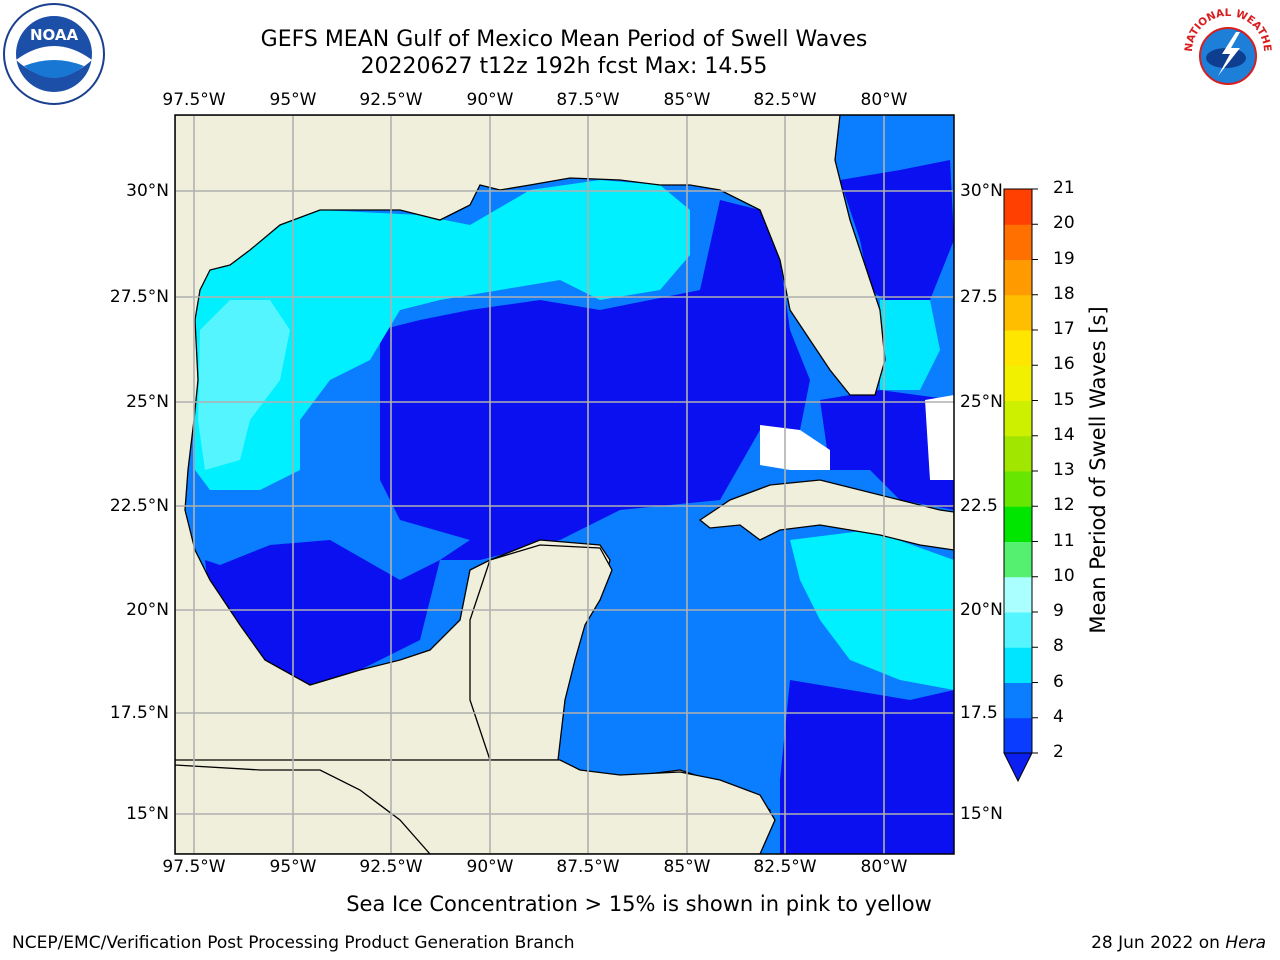 The width and height of the screenshot is (1280, 960). What do you see at coordinates (979, 297) in the screenshot?
I see `lat-label-right: 27.5` at bounding box center [979, 297].